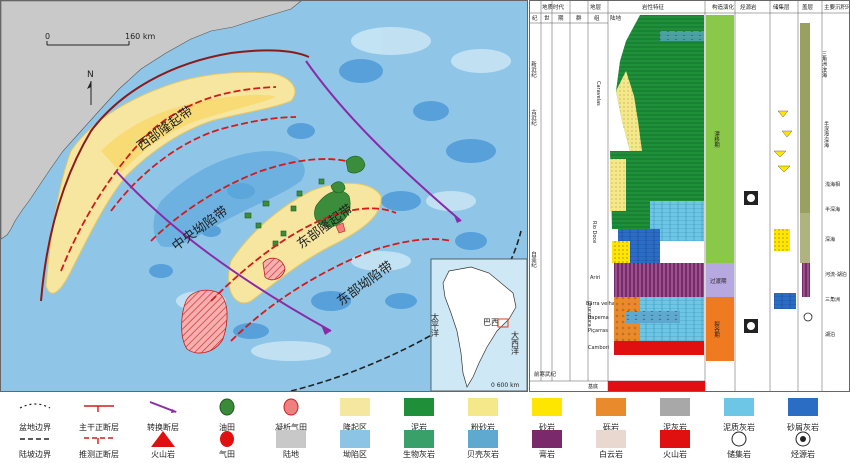 This screenshot has width=850, height=463. I want to click on legend-item-8: 粉砂岩 贝壳灰岩, so click(483, 427).